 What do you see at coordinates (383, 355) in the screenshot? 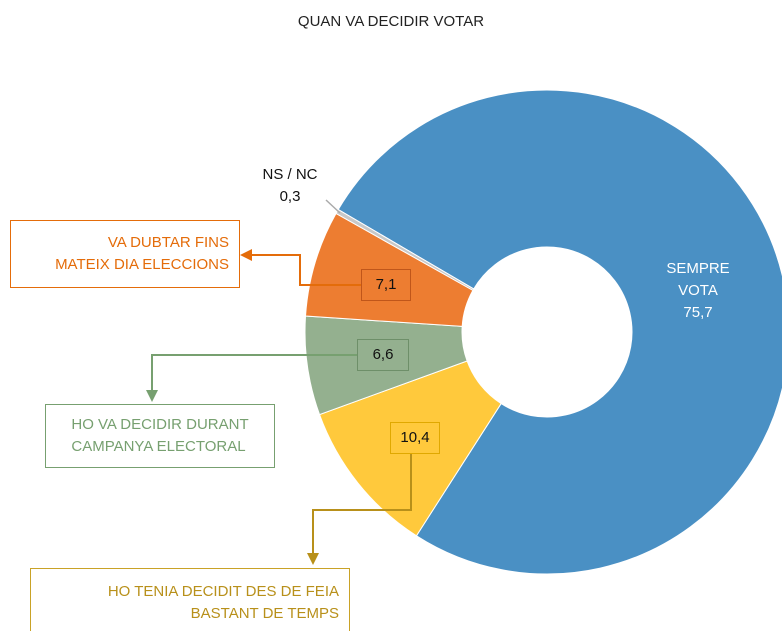
I see `value-label: 6,6` at bounding box center [383, 355].